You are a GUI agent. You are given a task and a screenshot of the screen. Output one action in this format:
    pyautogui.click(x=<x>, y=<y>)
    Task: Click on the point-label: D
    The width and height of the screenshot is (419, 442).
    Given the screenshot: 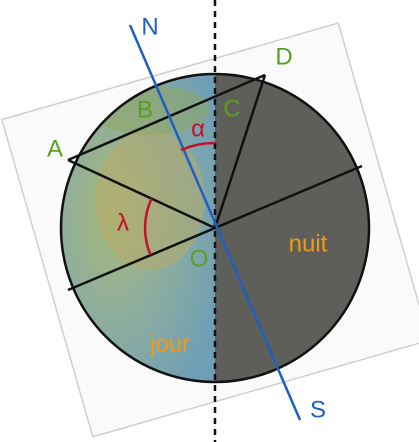 What is the action you would take?
    pyautogui.click(x=283, y=56)
    